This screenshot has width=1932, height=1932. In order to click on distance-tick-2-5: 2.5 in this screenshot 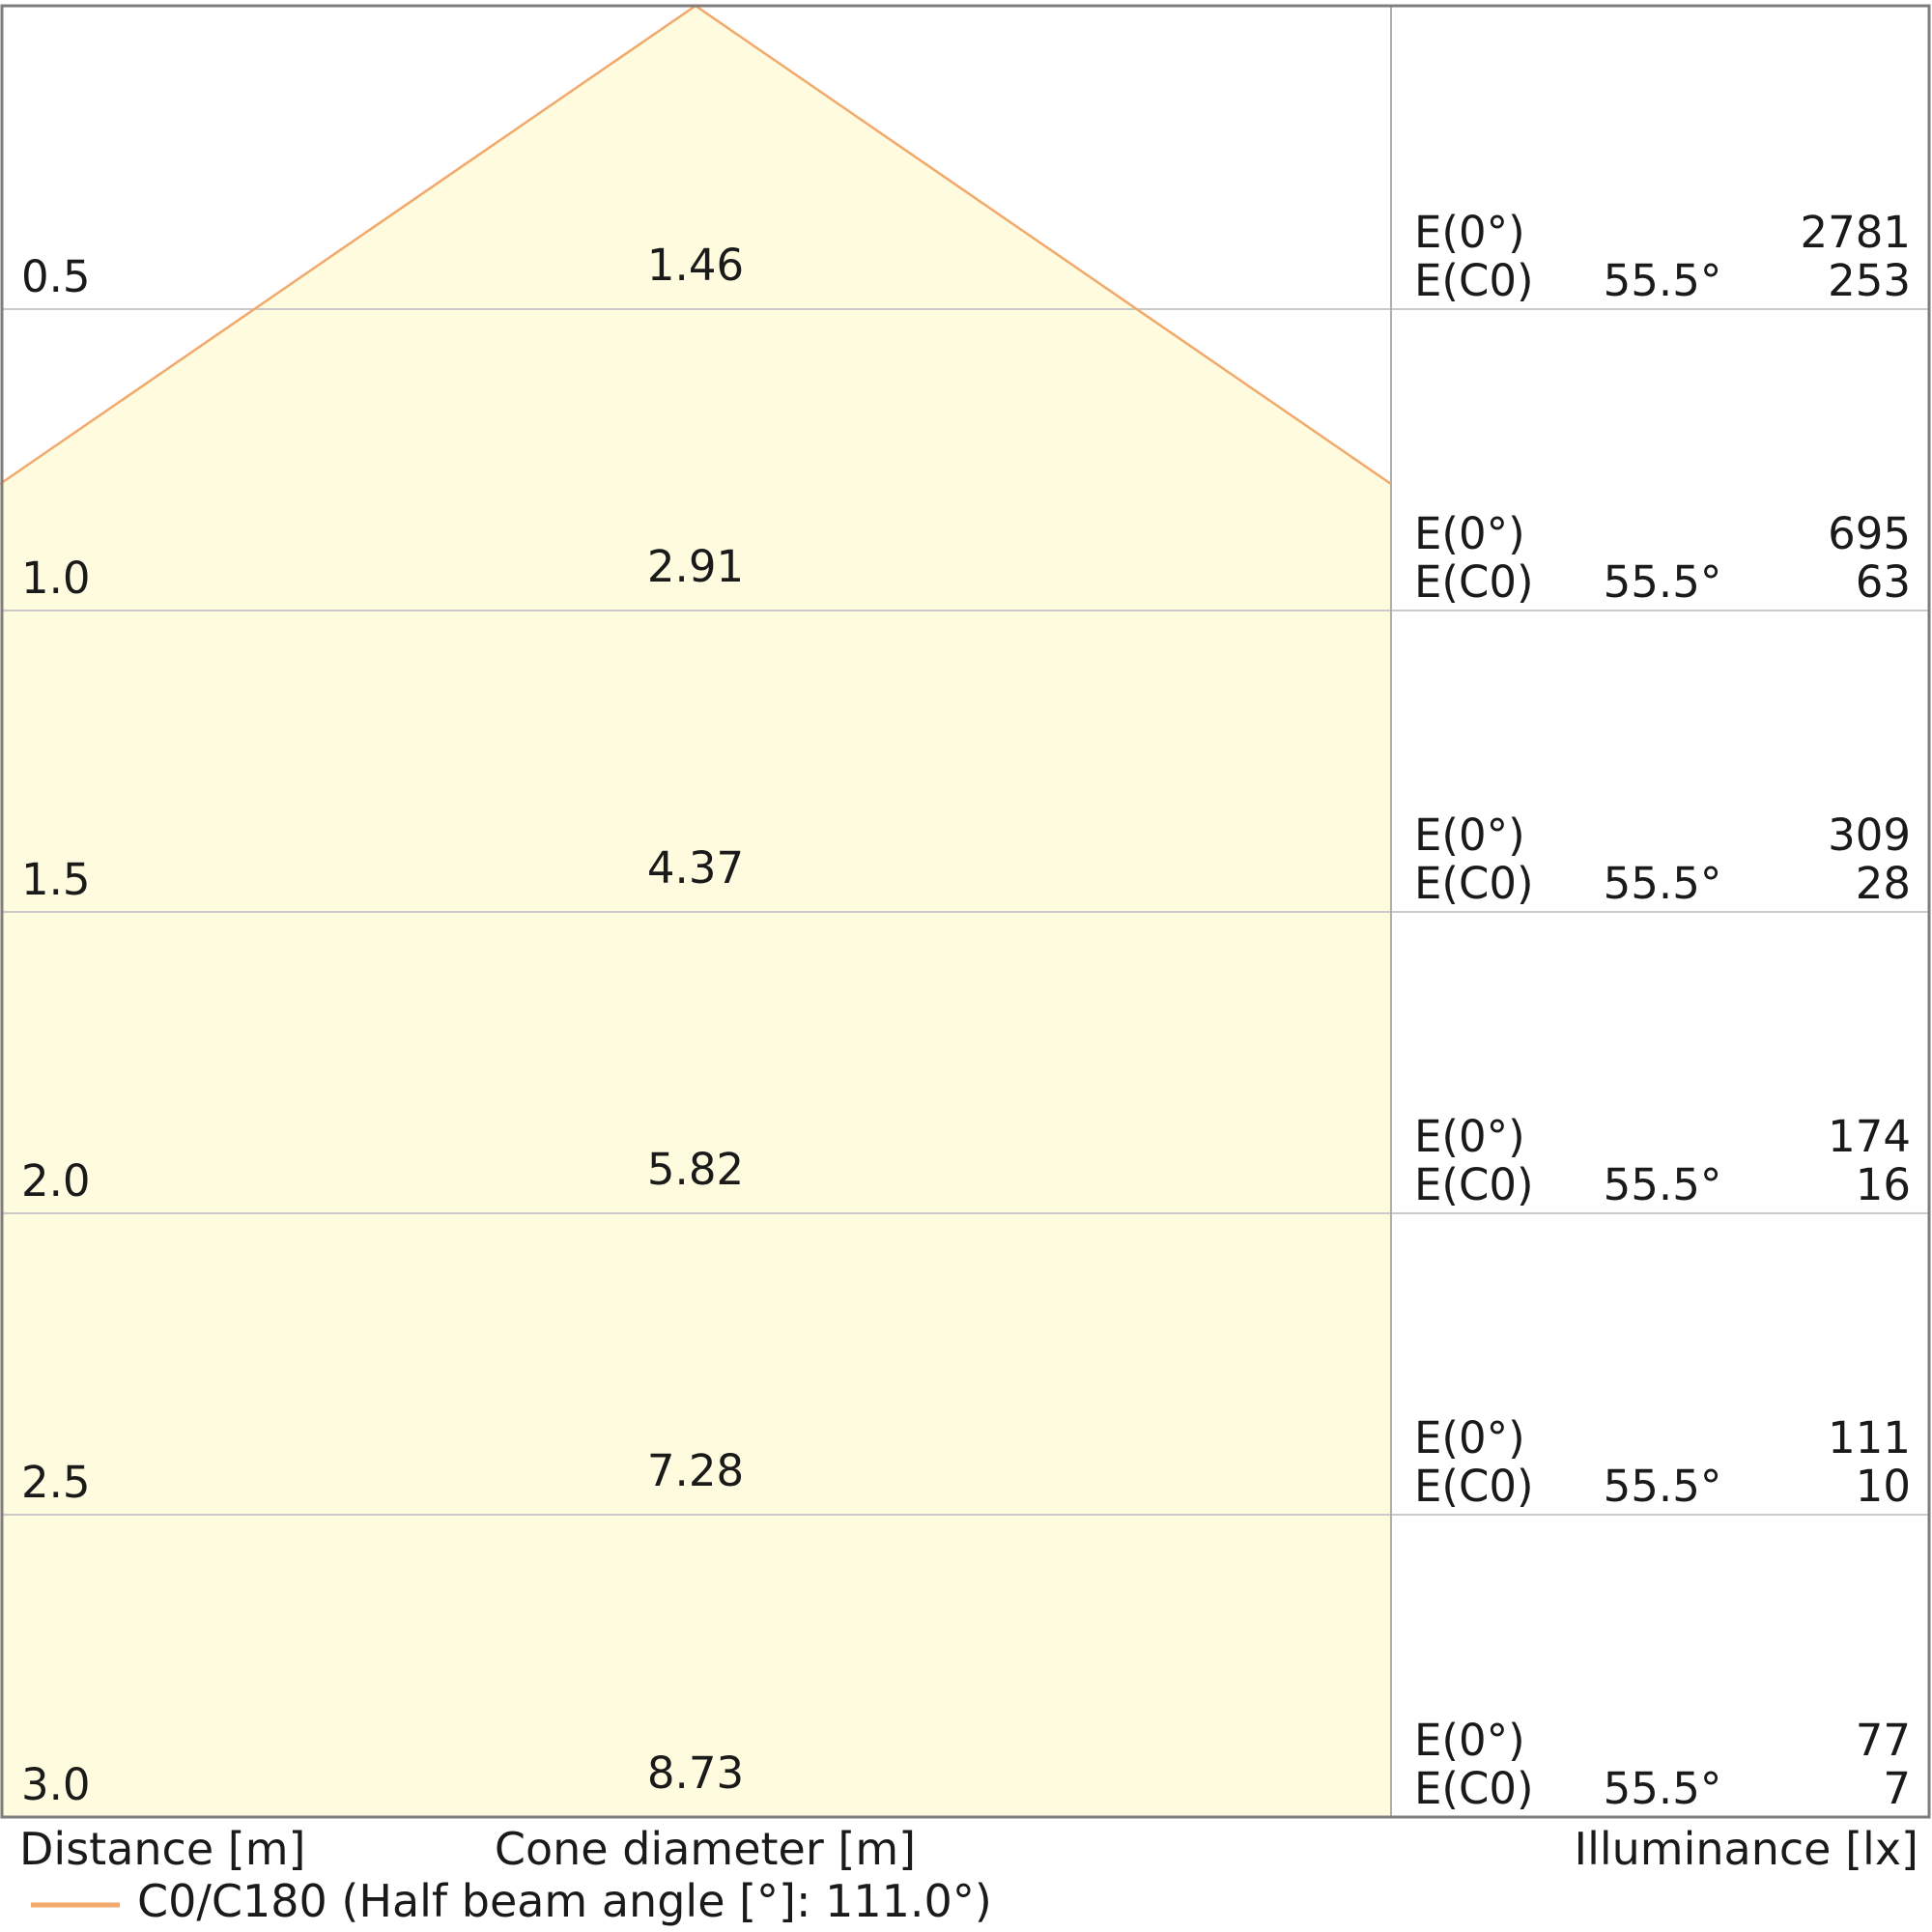, I will do `click(56, 1482)`.